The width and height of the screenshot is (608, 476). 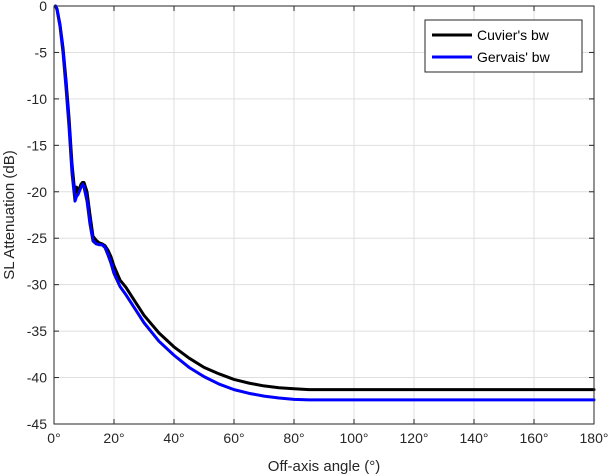 What do you see at coordinates (37, 99) in the screenshot?
I see `y-tick-label: -10` at bounding box center [37, 99].